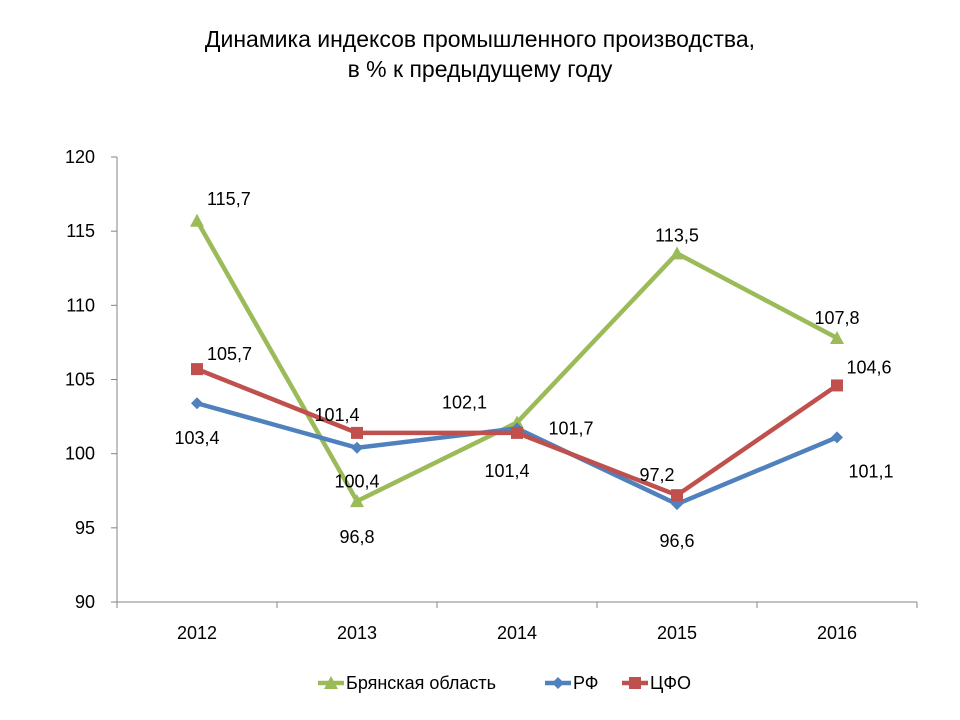 This screenshot has width=960, height=720. I want to click on legend-item: Брянская область, so click(407, 683).